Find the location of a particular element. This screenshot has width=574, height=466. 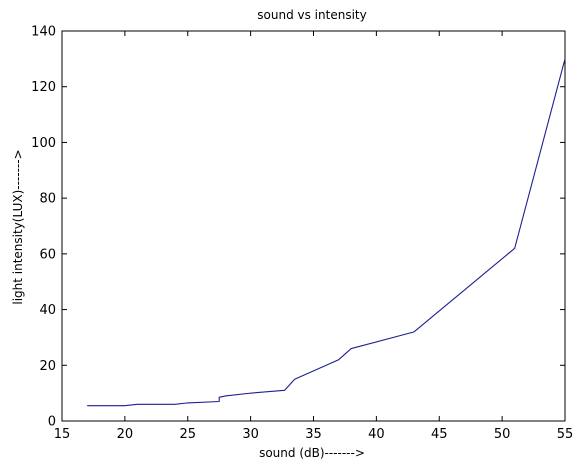

y-tick-label: 20 is located at coordinates (47, 366).